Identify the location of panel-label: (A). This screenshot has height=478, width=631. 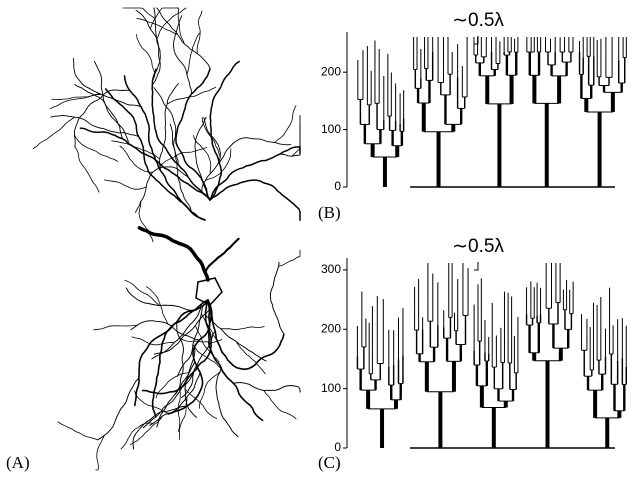
(18, 462).